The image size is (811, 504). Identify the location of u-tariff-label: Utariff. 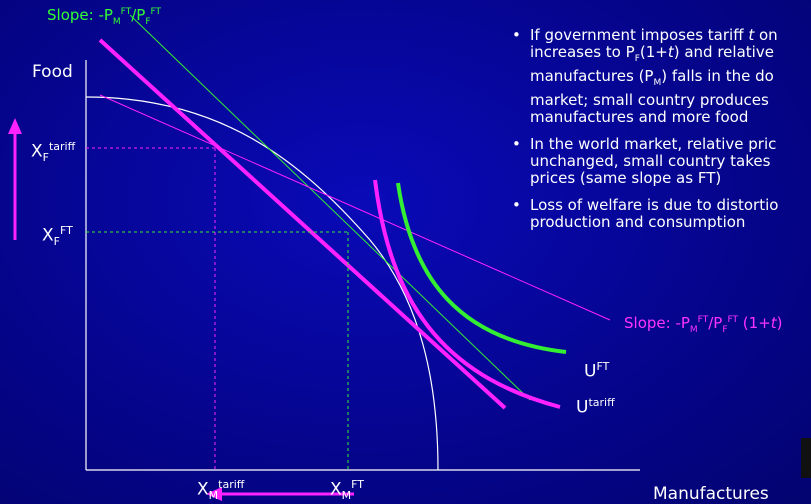
(595, 407).